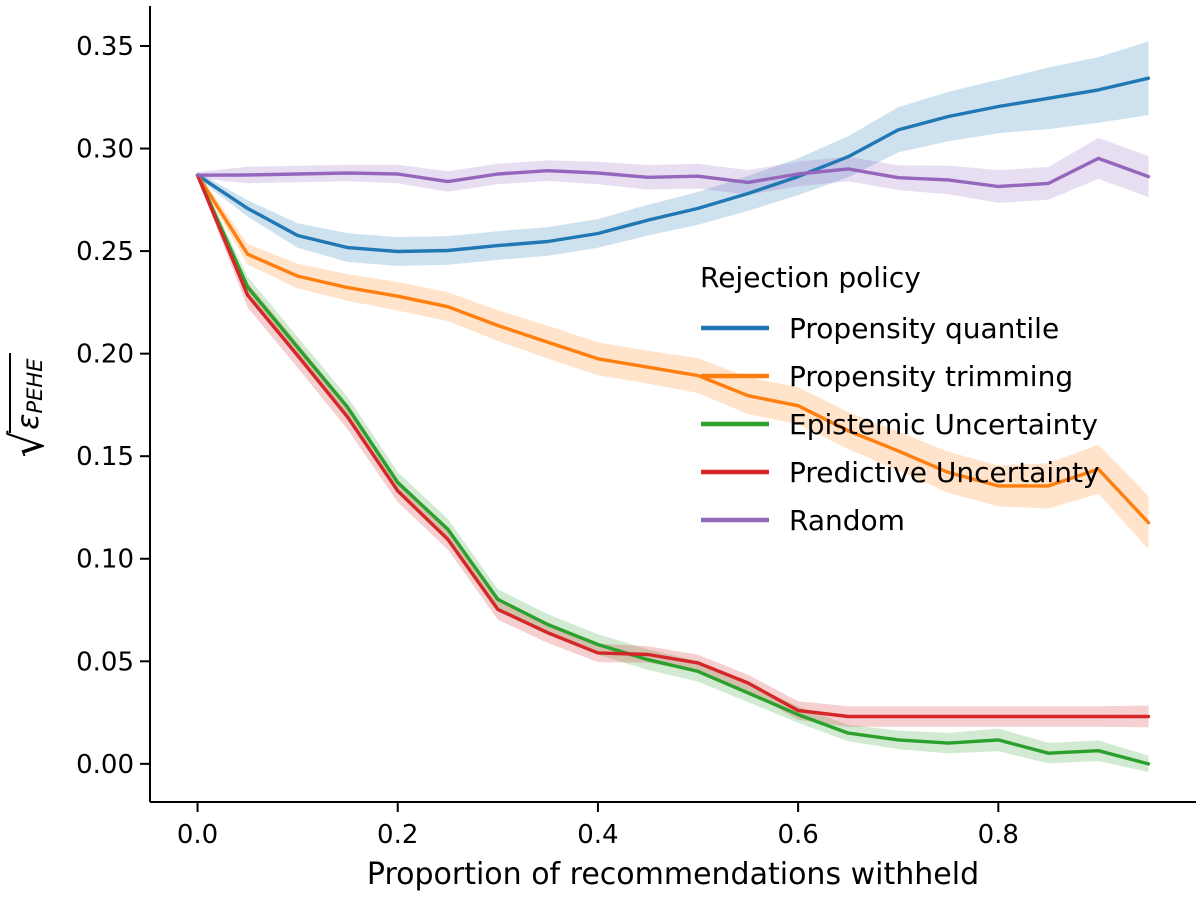  I want to click on pehe-subscript: PEHE, so click(35, 386).